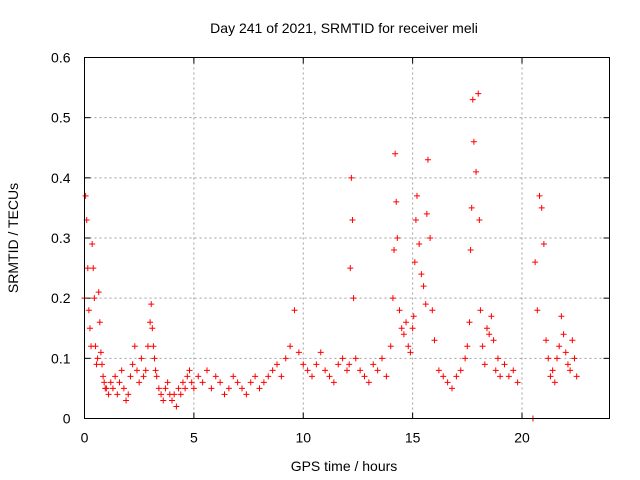  What do you see at coordinates (61, 238) in the screenshot?
I see `y-tick-label: 0.3` at bounding box center [61, 238].